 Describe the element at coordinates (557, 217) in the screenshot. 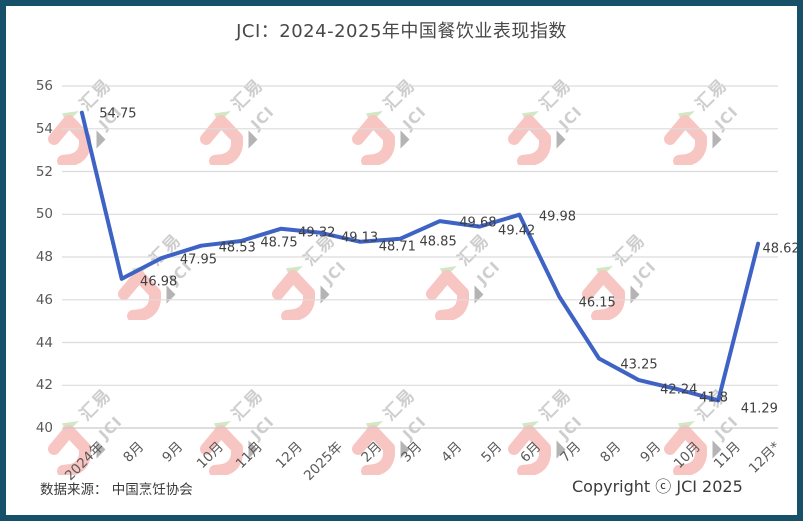

I see `data-point-label: 49.98` at that location.